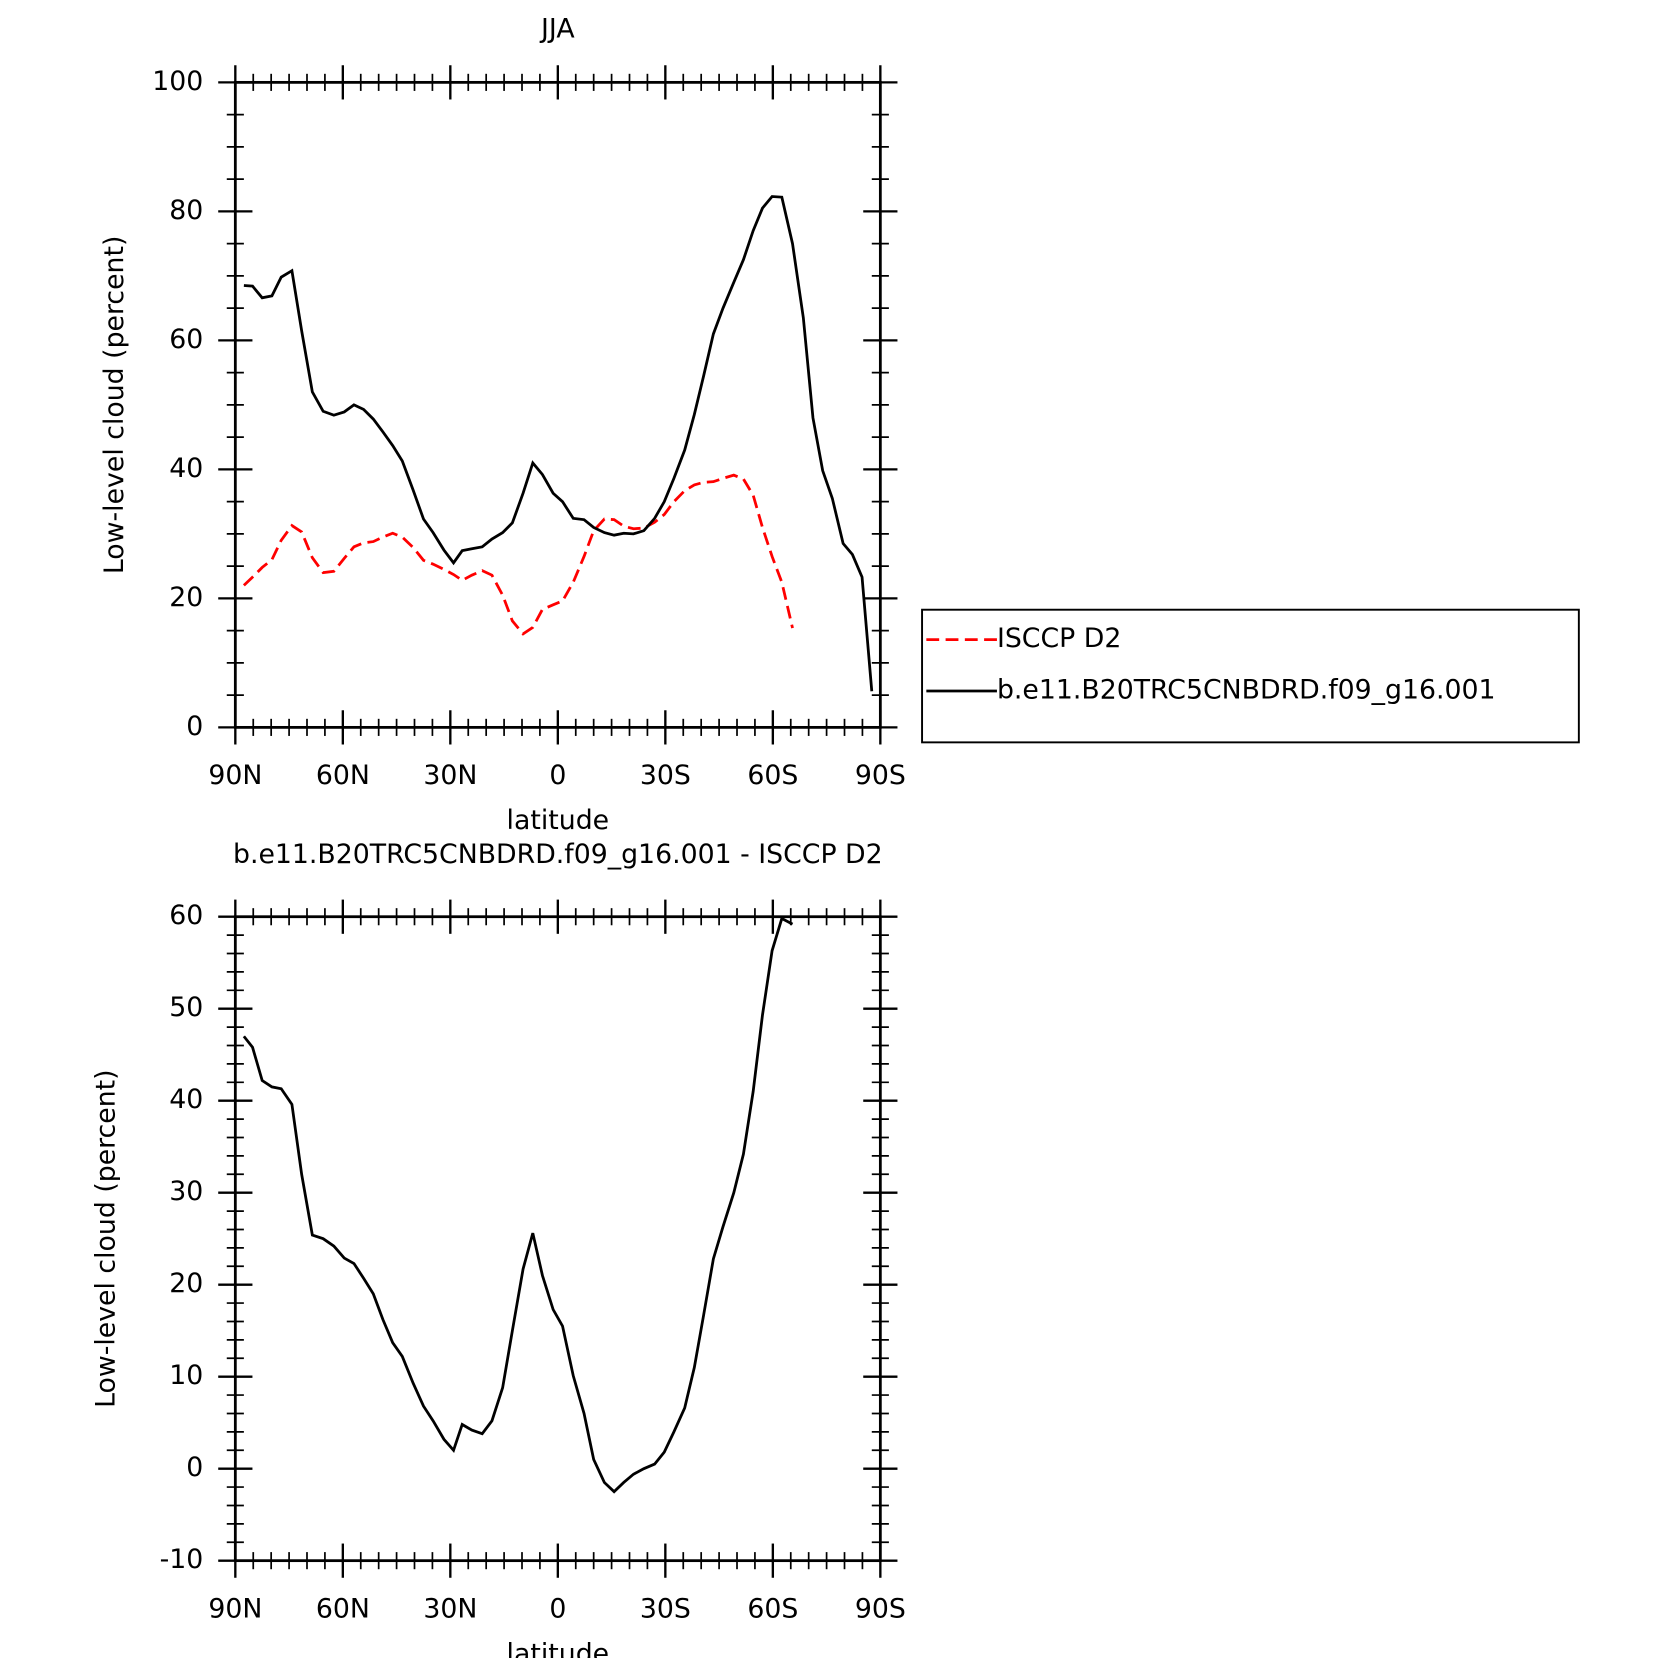 The image size is (1658, 1658). Describe the element at coordinates (186, 1191) in the screenshot. I see `y-tick-label: 30` at that location.